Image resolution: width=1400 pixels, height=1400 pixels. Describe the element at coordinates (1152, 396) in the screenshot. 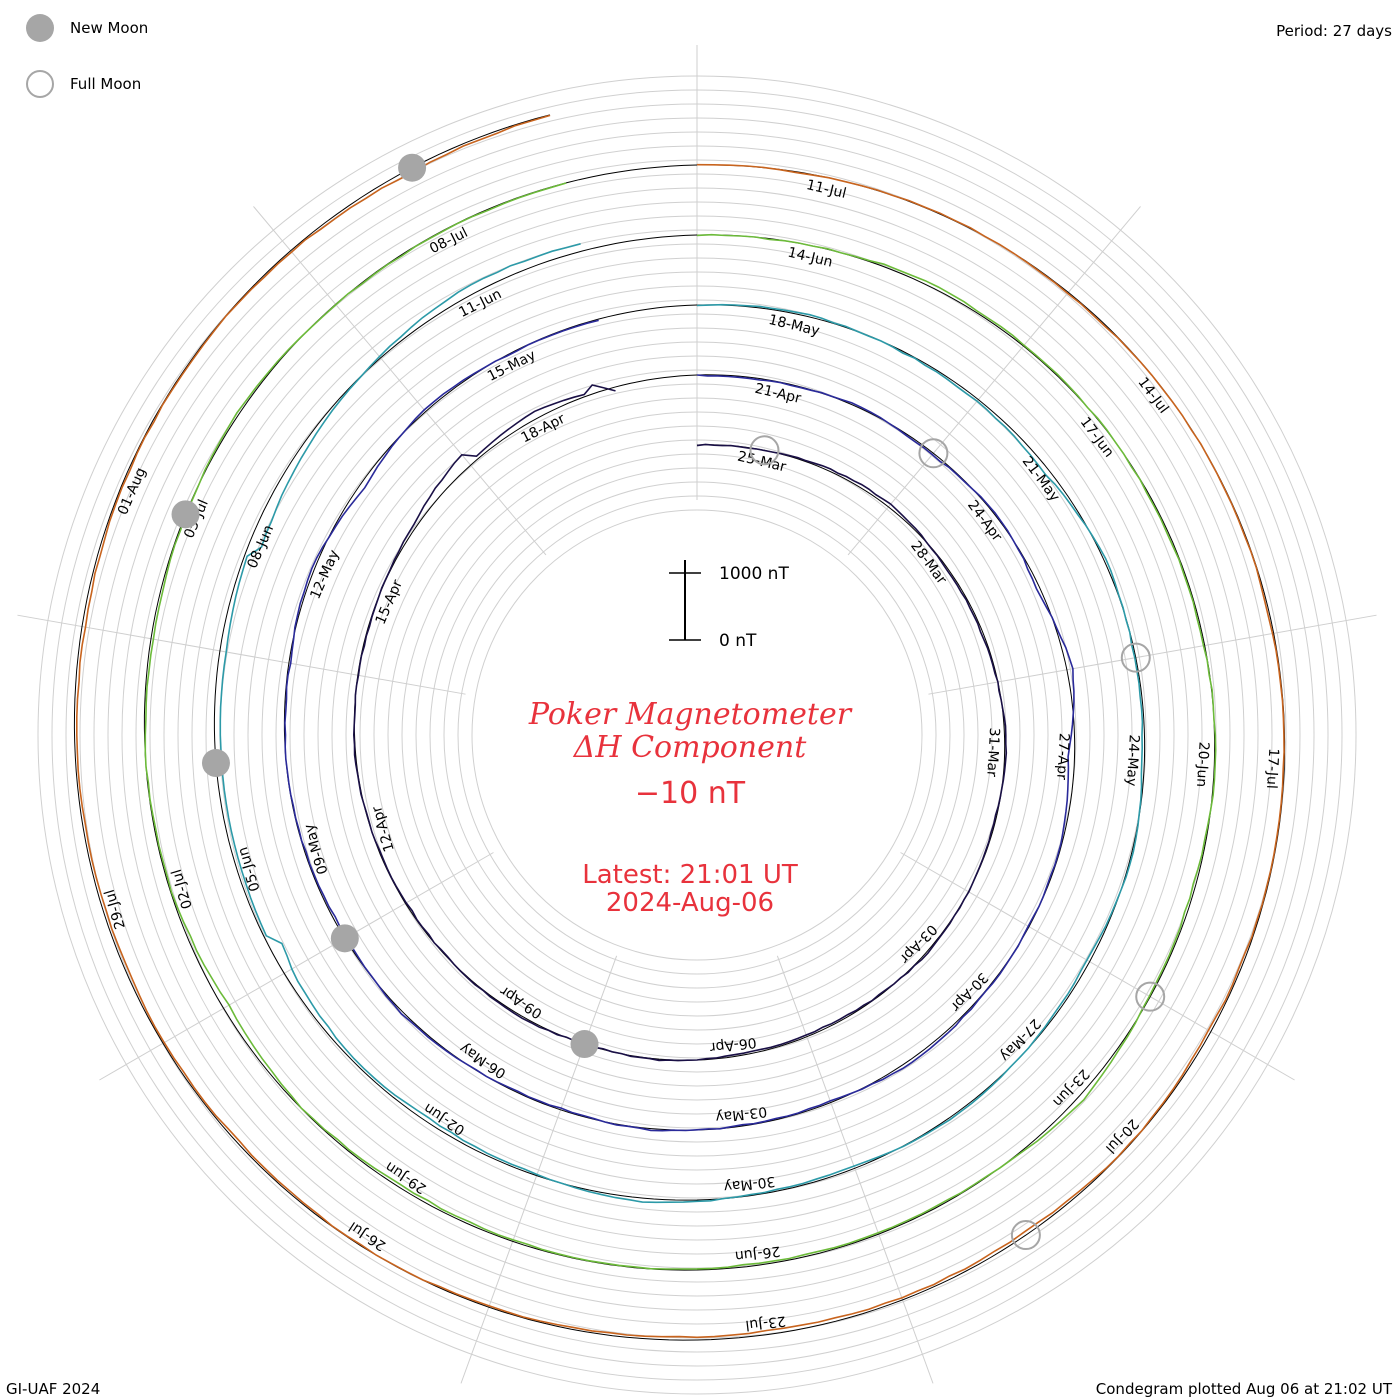

I see `date-label: 14-Jul` at that location.